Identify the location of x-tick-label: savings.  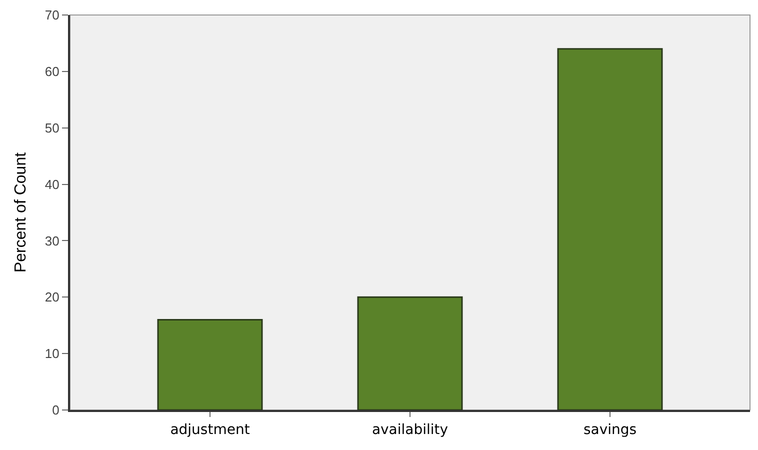
(610, 430).